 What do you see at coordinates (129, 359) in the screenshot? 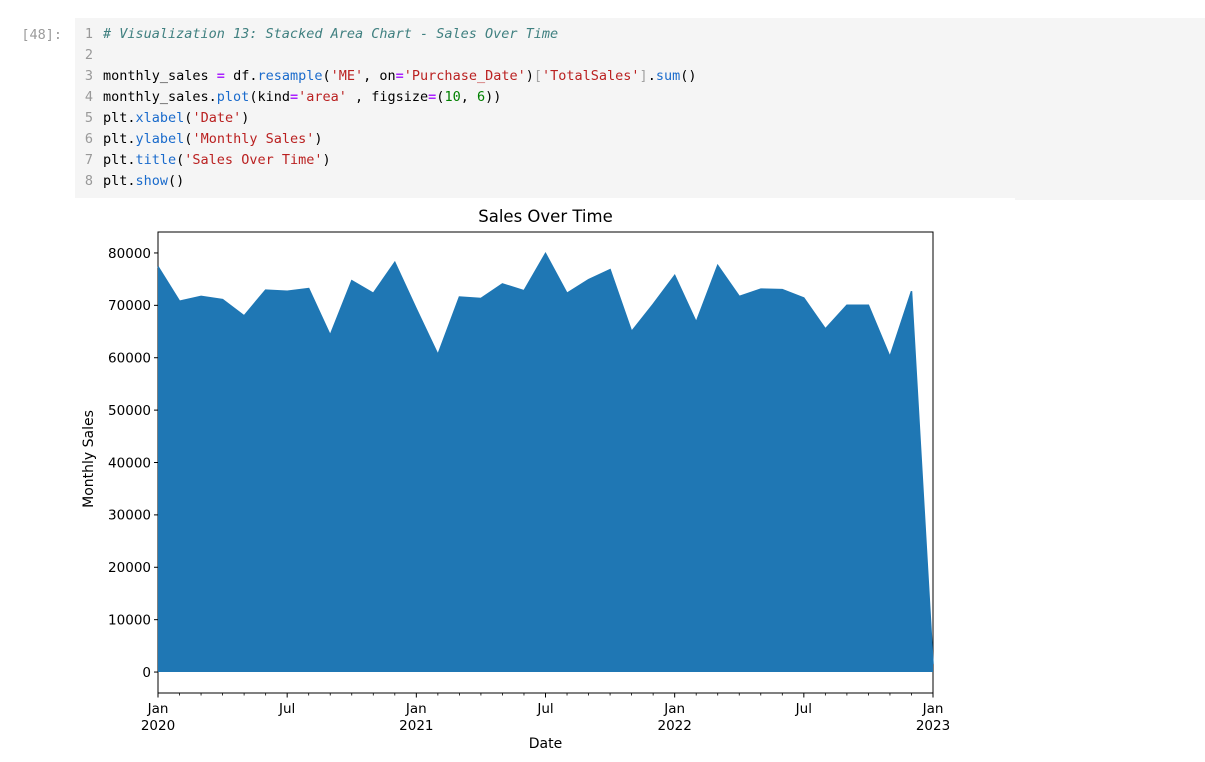
I see `y-tick-label: 60000` at bounding box center [129, 359].